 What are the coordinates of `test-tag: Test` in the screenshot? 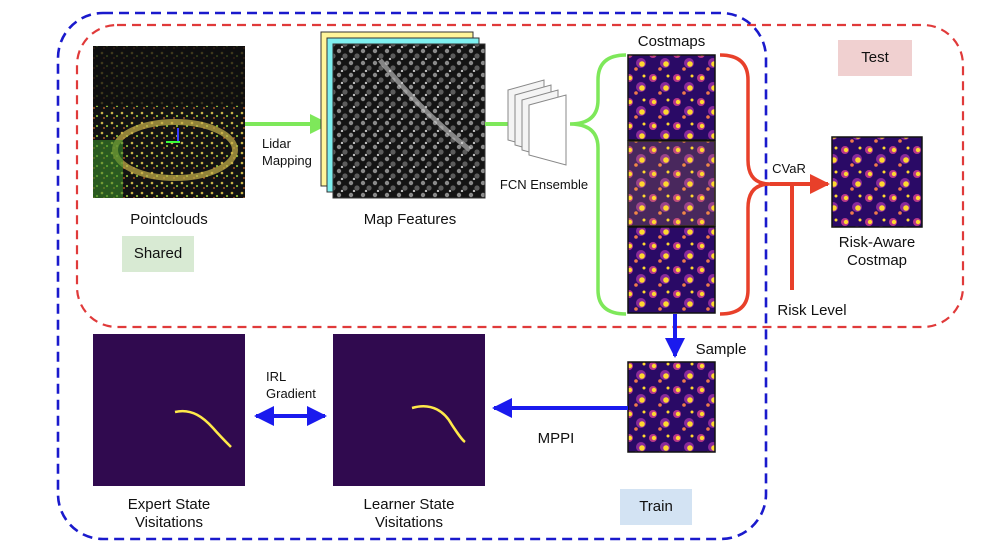 It's located at (875, 58).